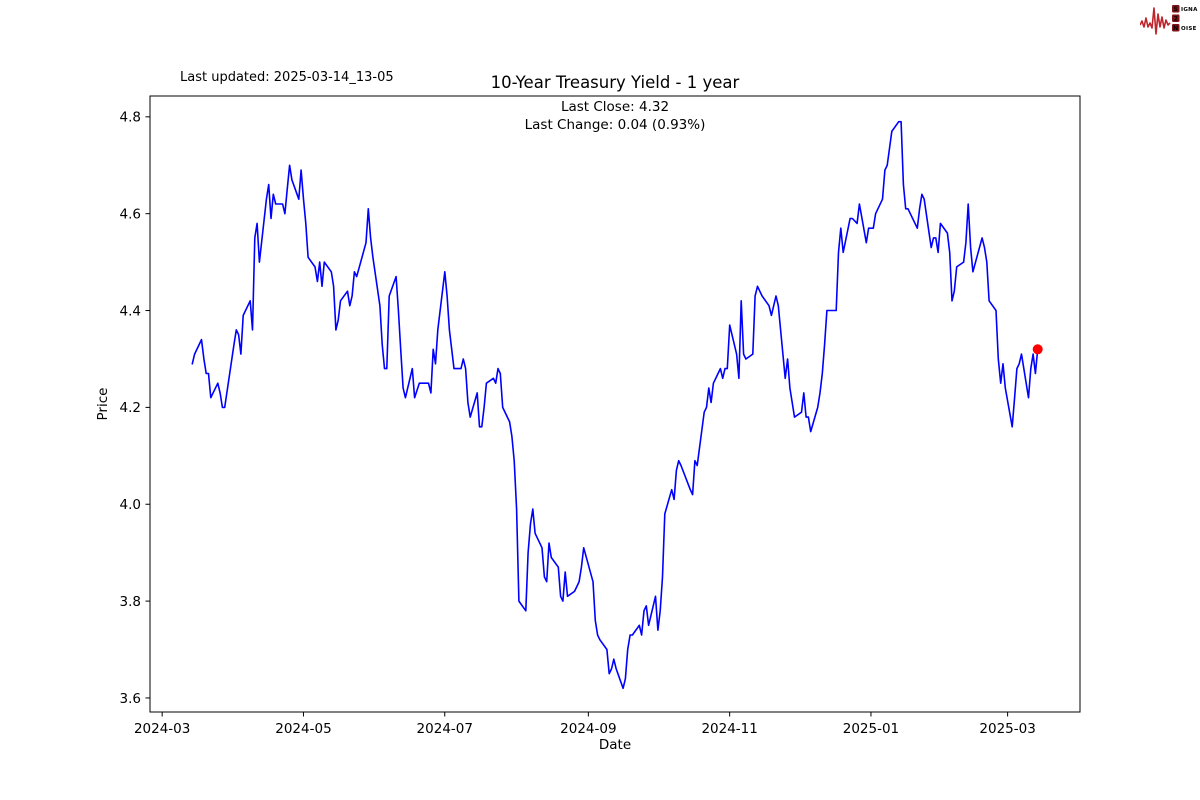 This screenshot has width=1200, height=800. Describe the element at coordinates (162, 729) in the screenshot. I see `x-tick-label: 2024-03` at that location.